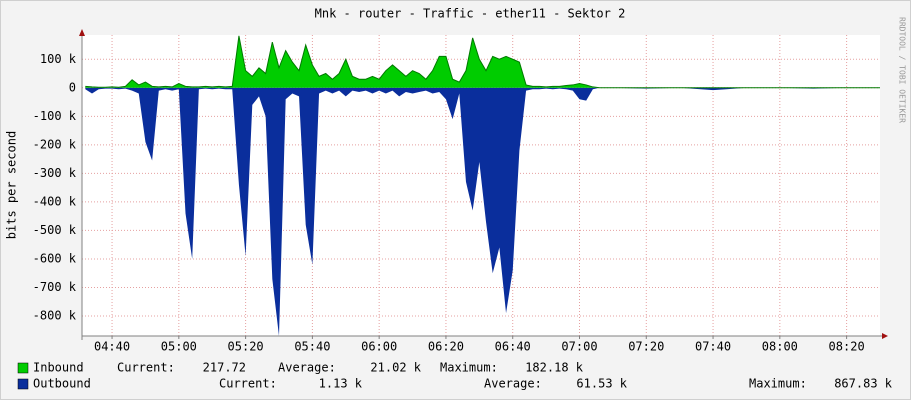  I want to click on legend-stat-value: 1.13 k, so click(341, 384).